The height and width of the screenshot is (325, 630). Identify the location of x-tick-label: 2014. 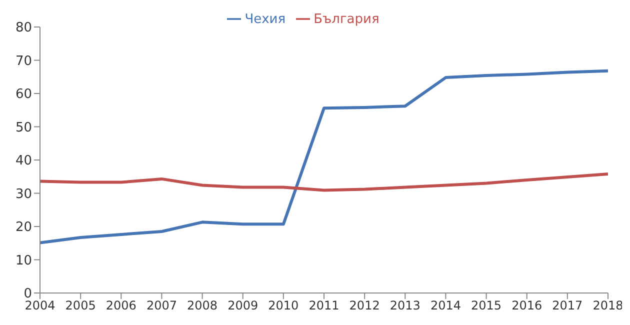
(445, 305).